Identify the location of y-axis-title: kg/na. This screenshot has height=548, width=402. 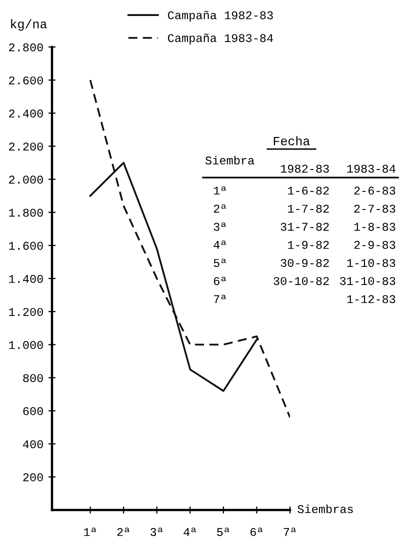
(29, 25).